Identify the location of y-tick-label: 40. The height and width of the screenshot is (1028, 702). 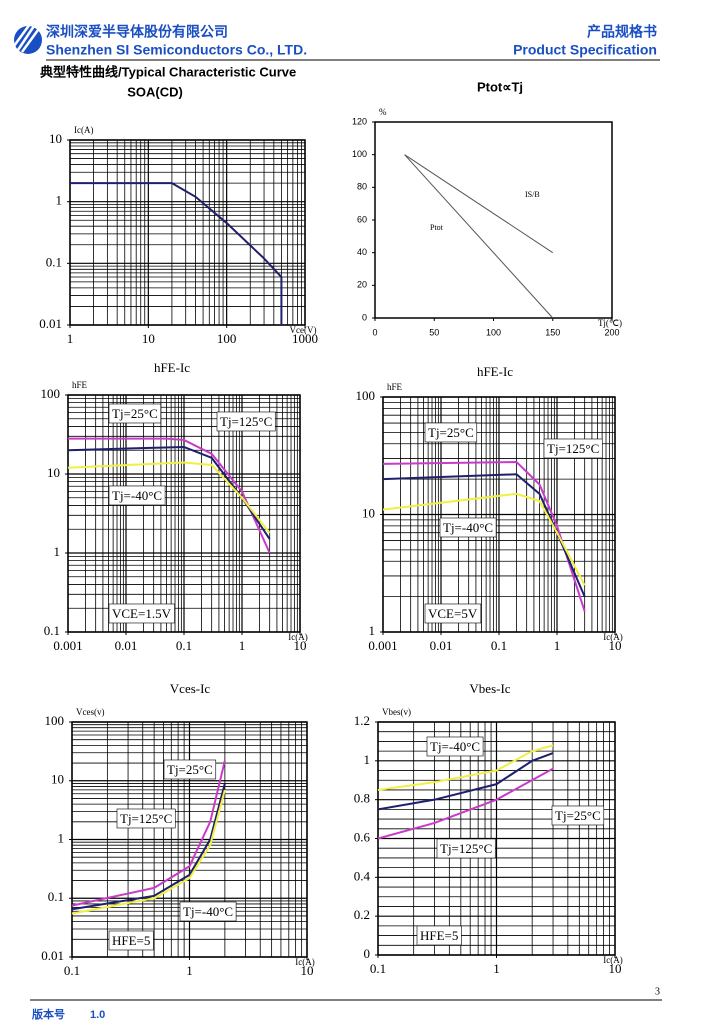
(362, 252).